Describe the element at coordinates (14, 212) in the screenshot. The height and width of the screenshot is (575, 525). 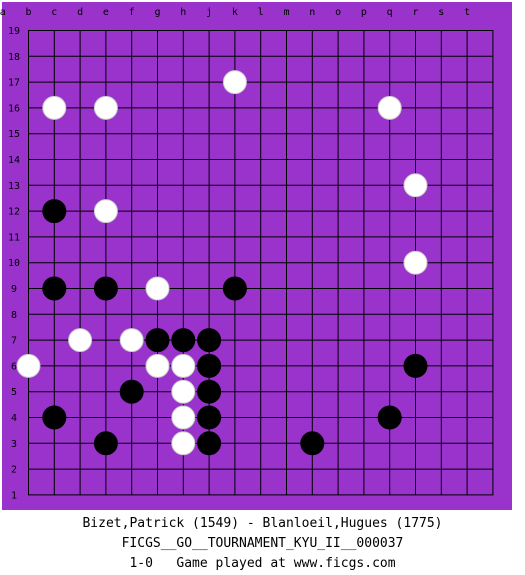
I see `row-label: 12` at that location.